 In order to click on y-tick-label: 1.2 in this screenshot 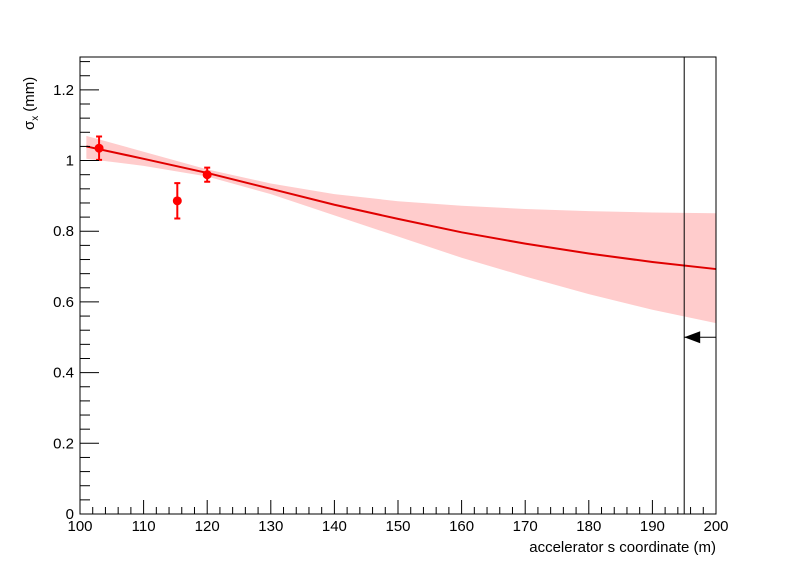, I will do `click(63, 90)`.